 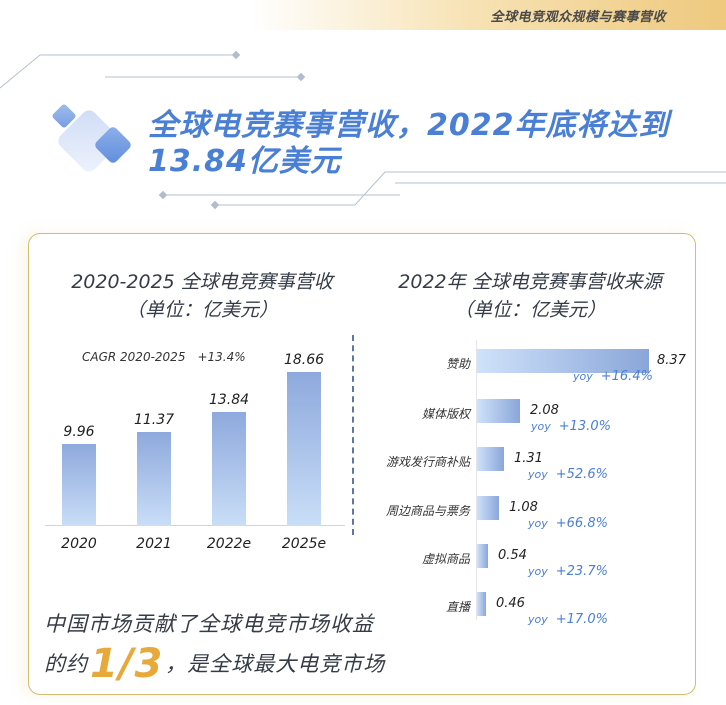 What do you see at coordinates (229, 400) in the screenshot?
I see `bar-value-label: 13.84` at bounding box center [229, 400].